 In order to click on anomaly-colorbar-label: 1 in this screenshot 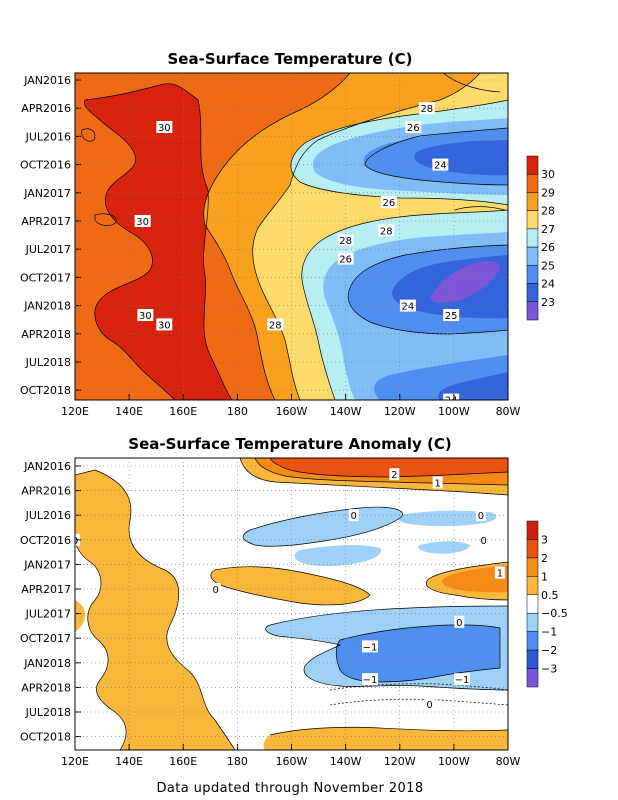, I will do `click(544, 576)`.